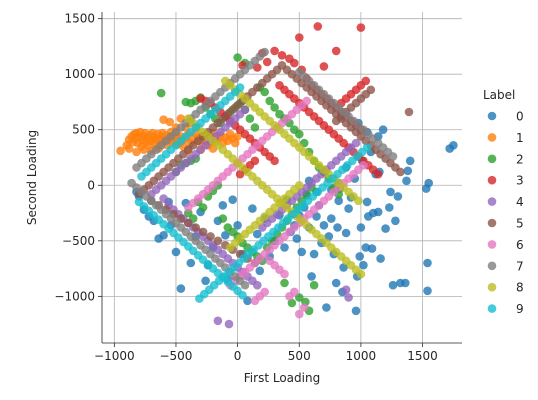 The image size is (538, 400). I want to click on y-tick-label: −1000, so click(74, 296).